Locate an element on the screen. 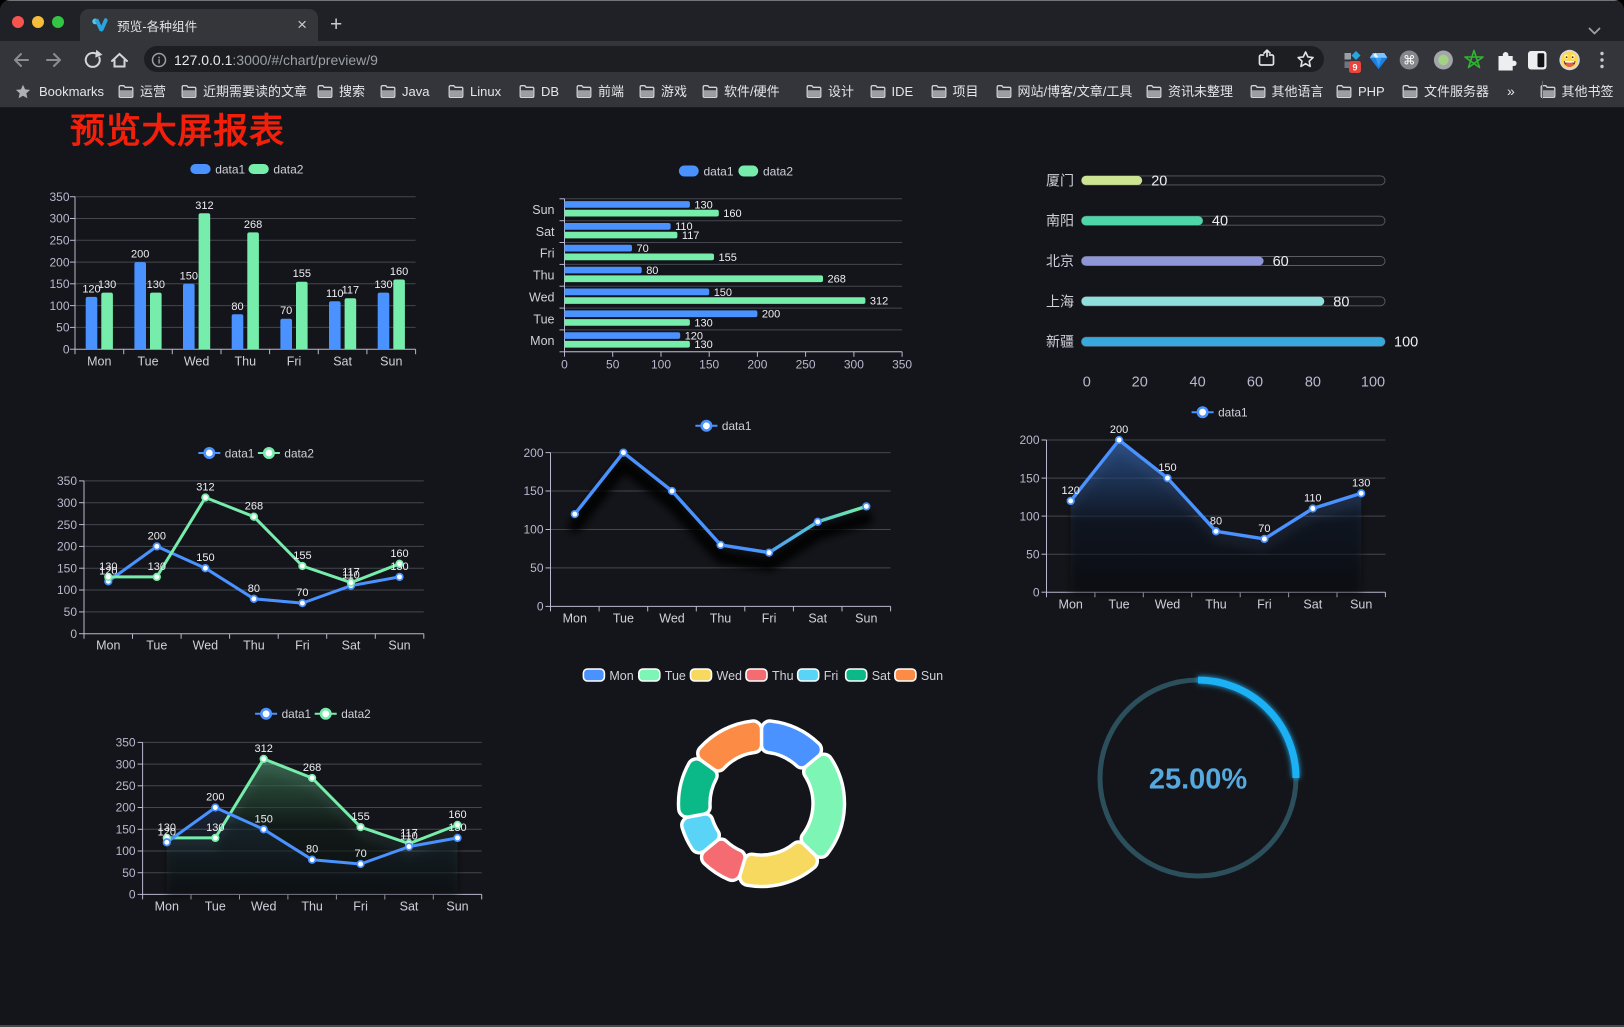  svg-text:127.0.0.1:3000/#/chart/preview: 127.0.0.1:3000/#/chart/preview/9 is located at coordinates (276, 60).